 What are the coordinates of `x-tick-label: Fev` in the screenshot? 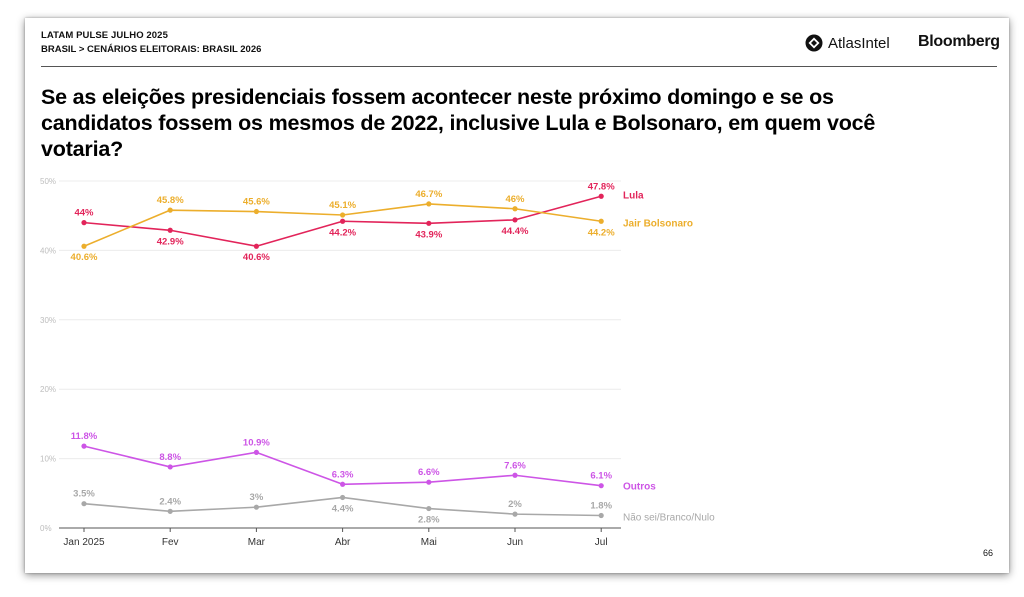 It's located at (170, 542).